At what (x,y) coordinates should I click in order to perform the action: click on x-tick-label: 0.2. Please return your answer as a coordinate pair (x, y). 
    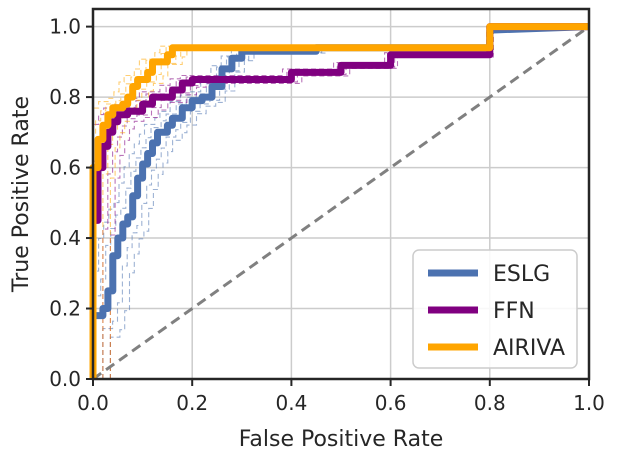
    Looking at the image, I should click on (192, 403).